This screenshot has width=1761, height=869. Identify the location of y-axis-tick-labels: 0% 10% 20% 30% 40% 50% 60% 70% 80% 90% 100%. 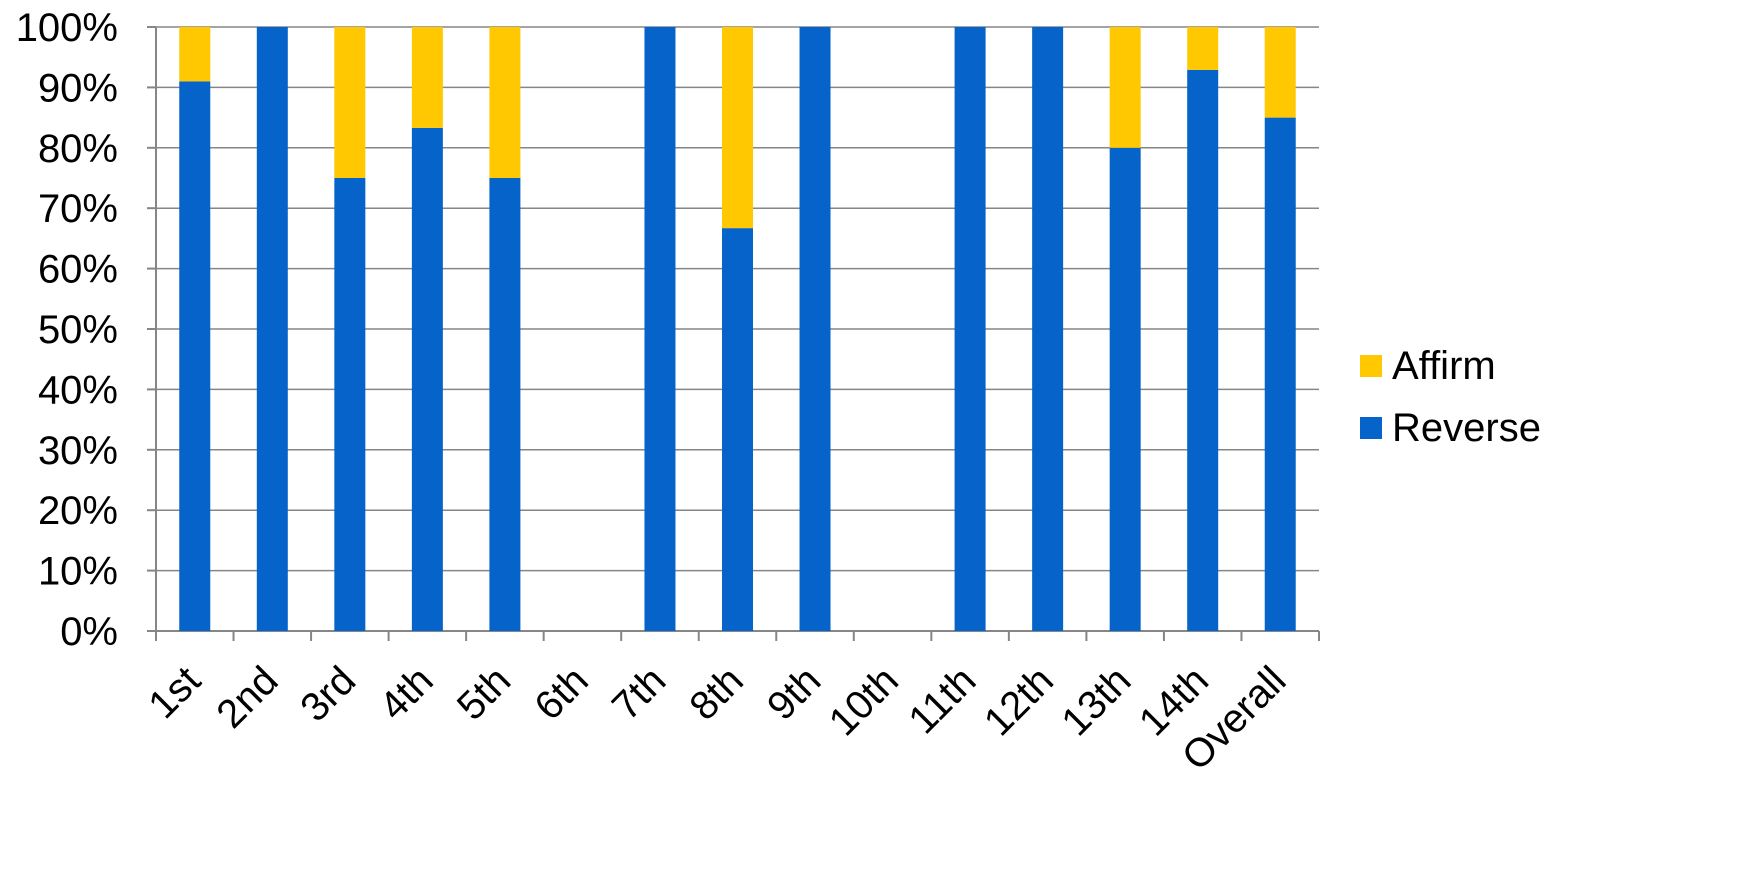
(67, 330).